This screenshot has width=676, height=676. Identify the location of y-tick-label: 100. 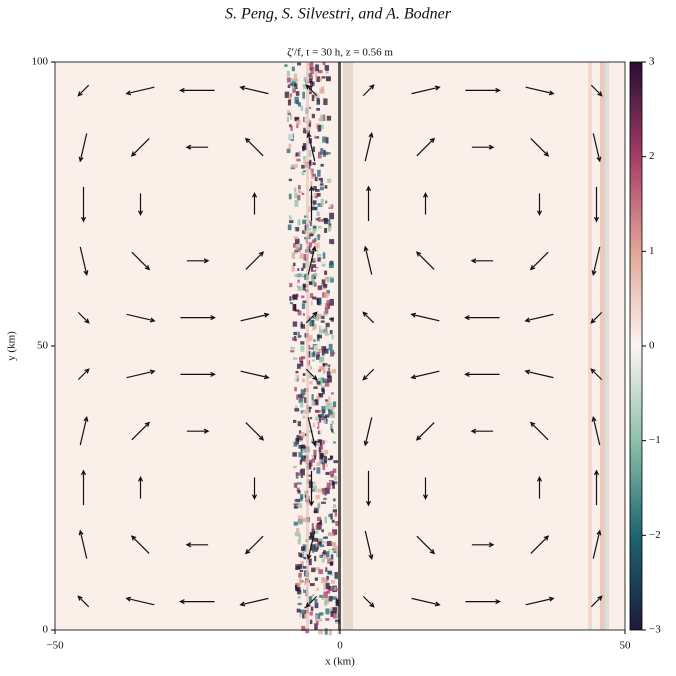
(40, 62).